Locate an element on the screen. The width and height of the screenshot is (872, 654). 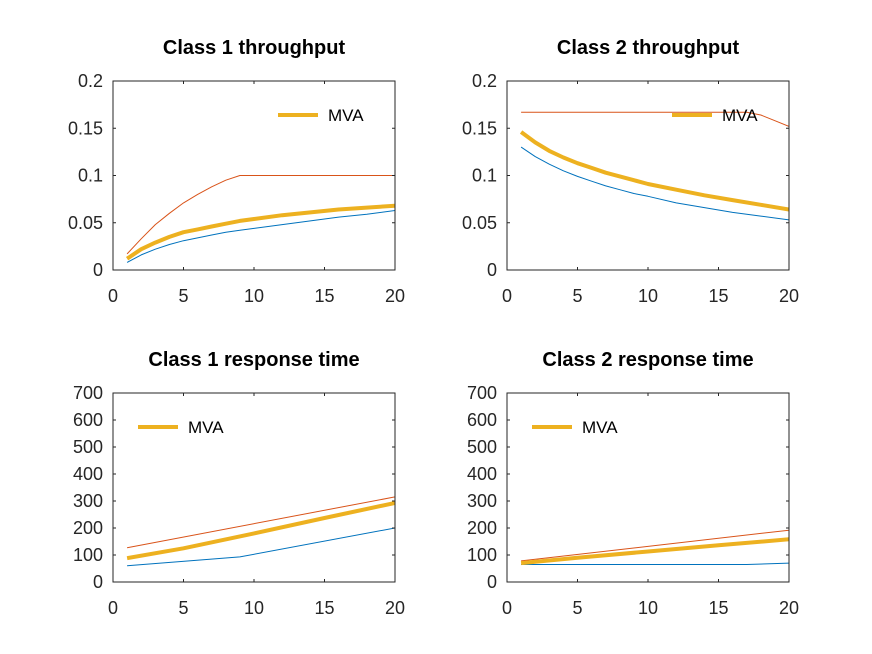
axes-frame is located at coordinates (648, 487).